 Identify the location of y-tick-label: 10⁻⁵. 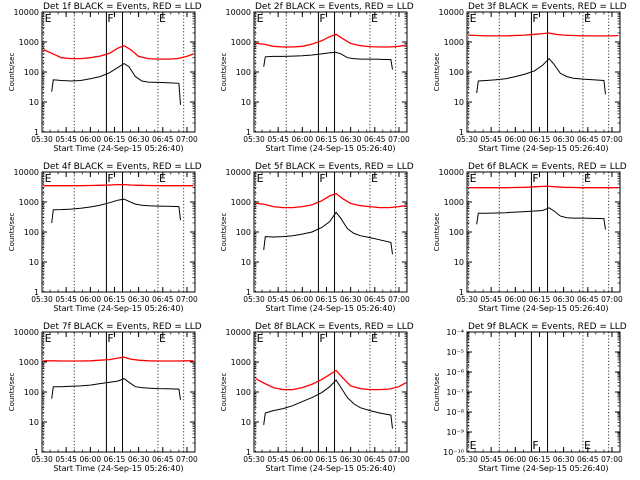
(455, 352).